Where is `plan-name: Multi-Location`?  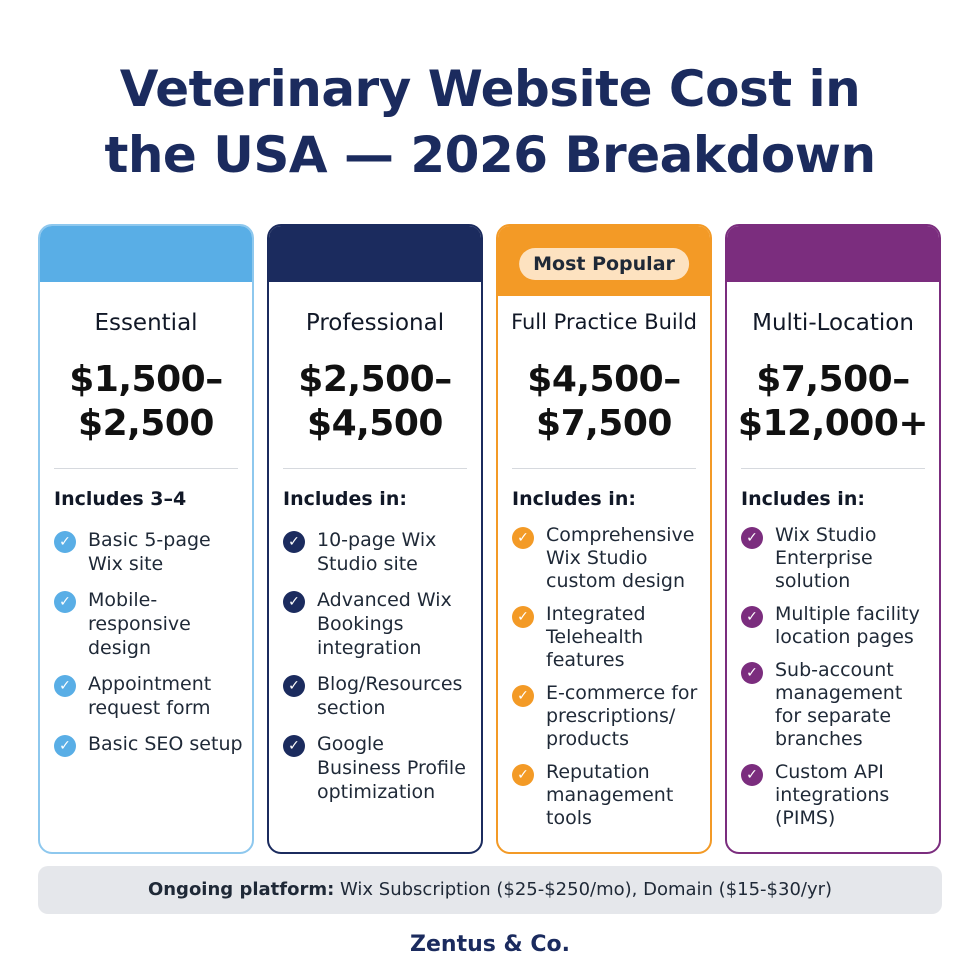
plan-name: Multi-Location is located at coordinates (833, 323).